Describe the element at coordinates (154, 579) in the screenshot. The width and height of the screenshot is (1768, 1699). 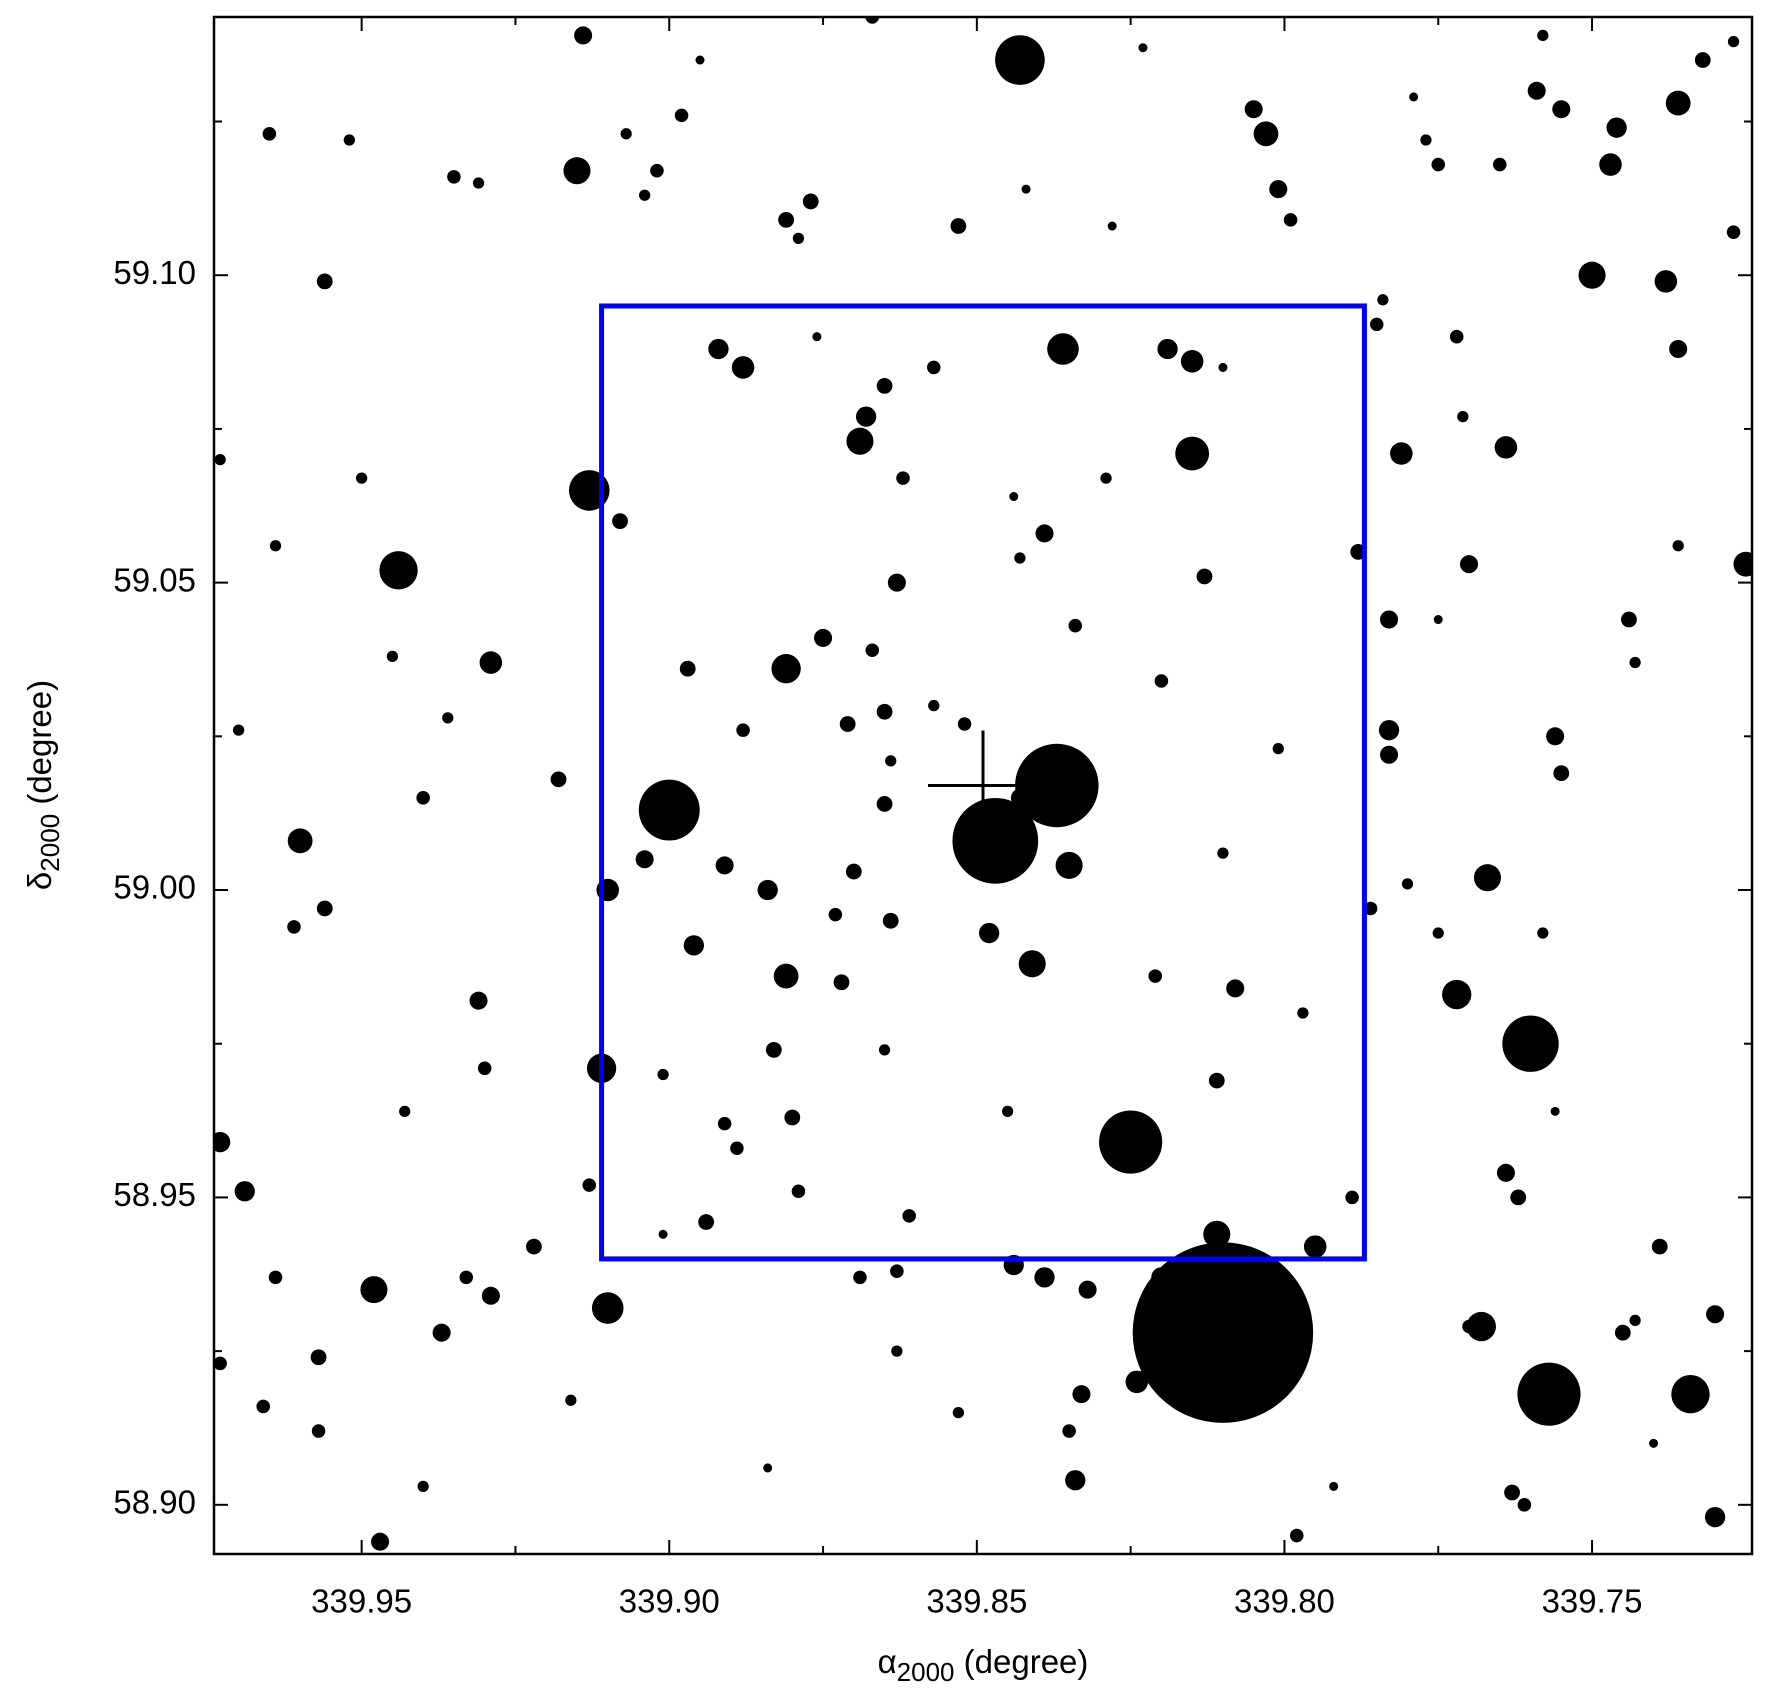
I see `y-tick-label: 59.05` at that location.